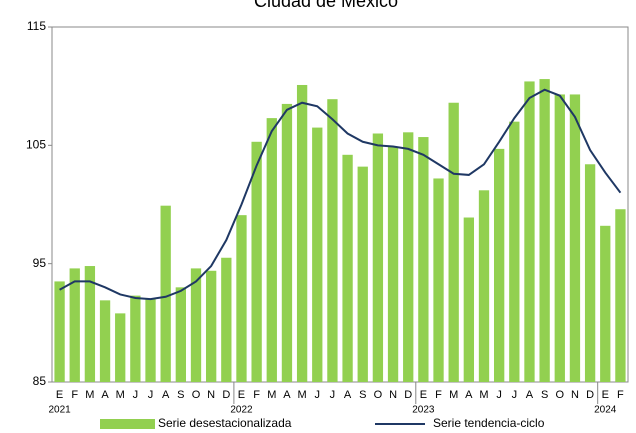  Describe the element at coordinates (36, 26) in the screenshot. I see `y-tick-label: 115` at that location.